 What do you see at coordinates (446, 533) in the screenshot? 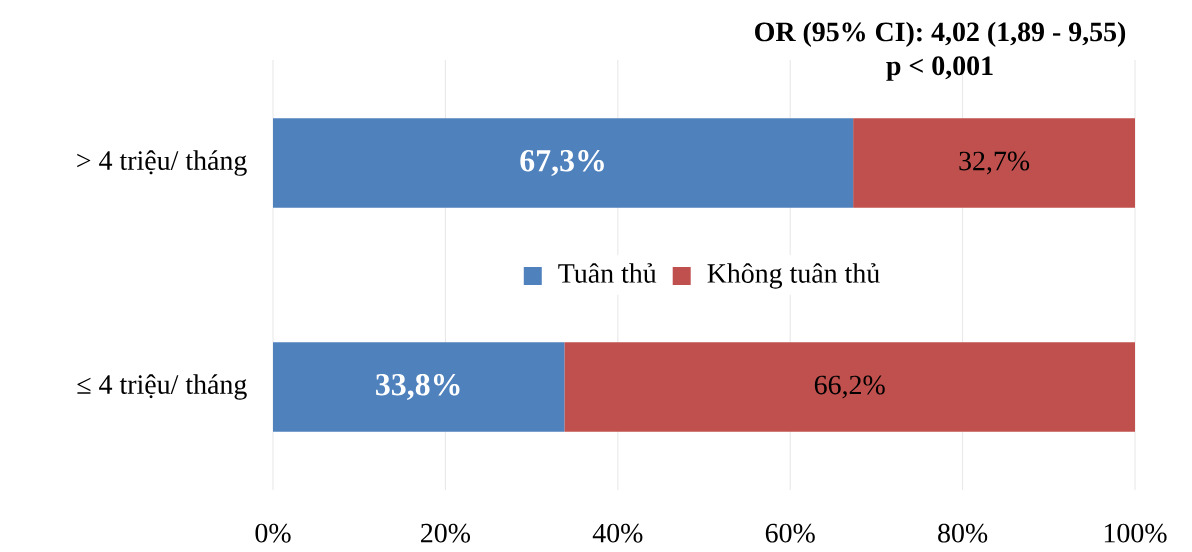
I see `x-tick-label: 20%` at bounding box center [446, 533].